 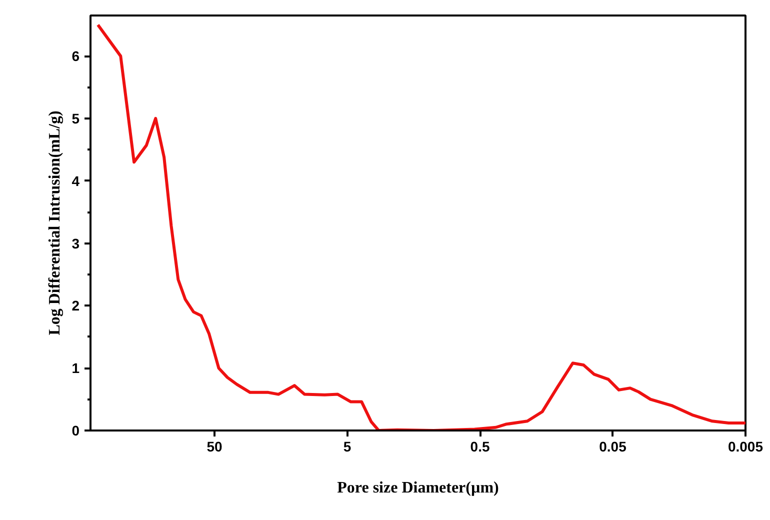 I want to click on x-tick-label: 0.5, so click(x=480, y=446).